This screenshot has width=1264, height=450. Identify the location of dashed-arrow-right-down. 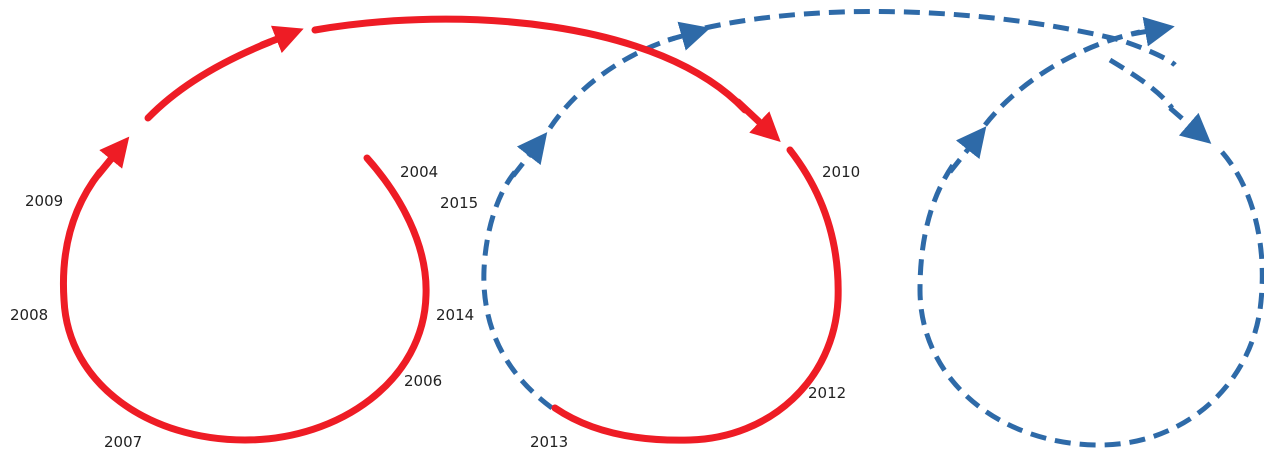
(1190, 125).